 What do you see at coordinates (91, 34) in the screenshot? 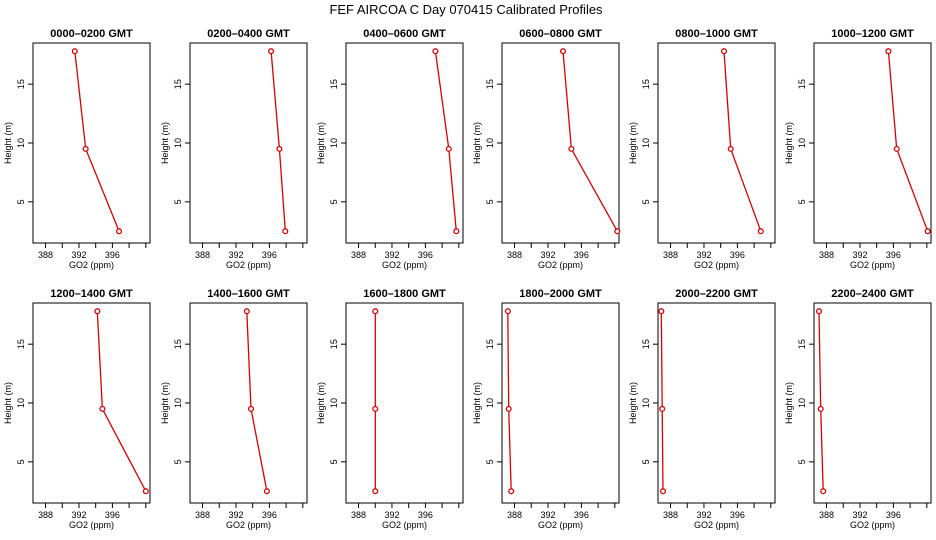
I see `panel-title: 0000–0200 GMT` at bounding box center [91, 34].